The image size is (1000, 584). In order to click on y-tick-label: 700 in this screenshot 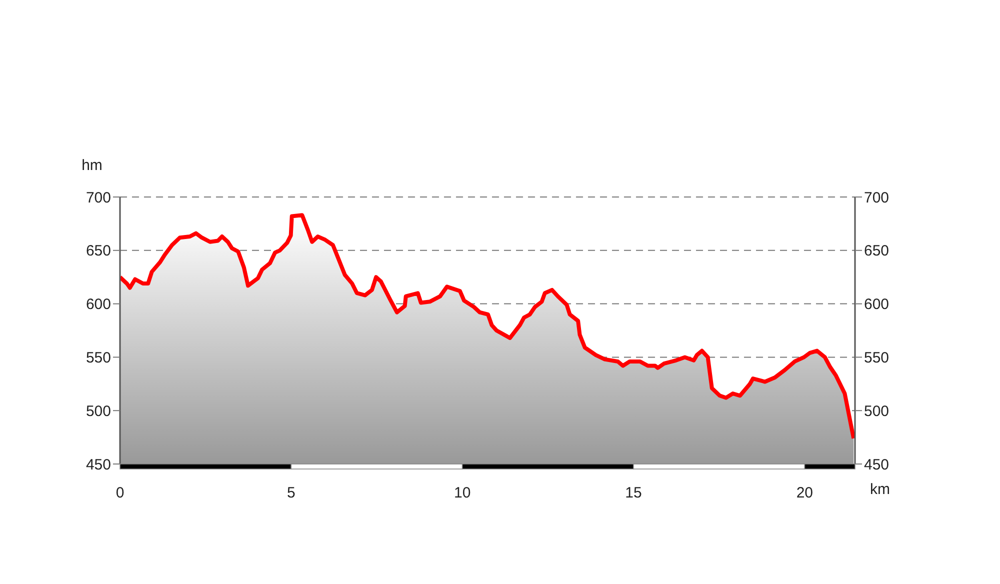, I will do `click(98, 197)`.